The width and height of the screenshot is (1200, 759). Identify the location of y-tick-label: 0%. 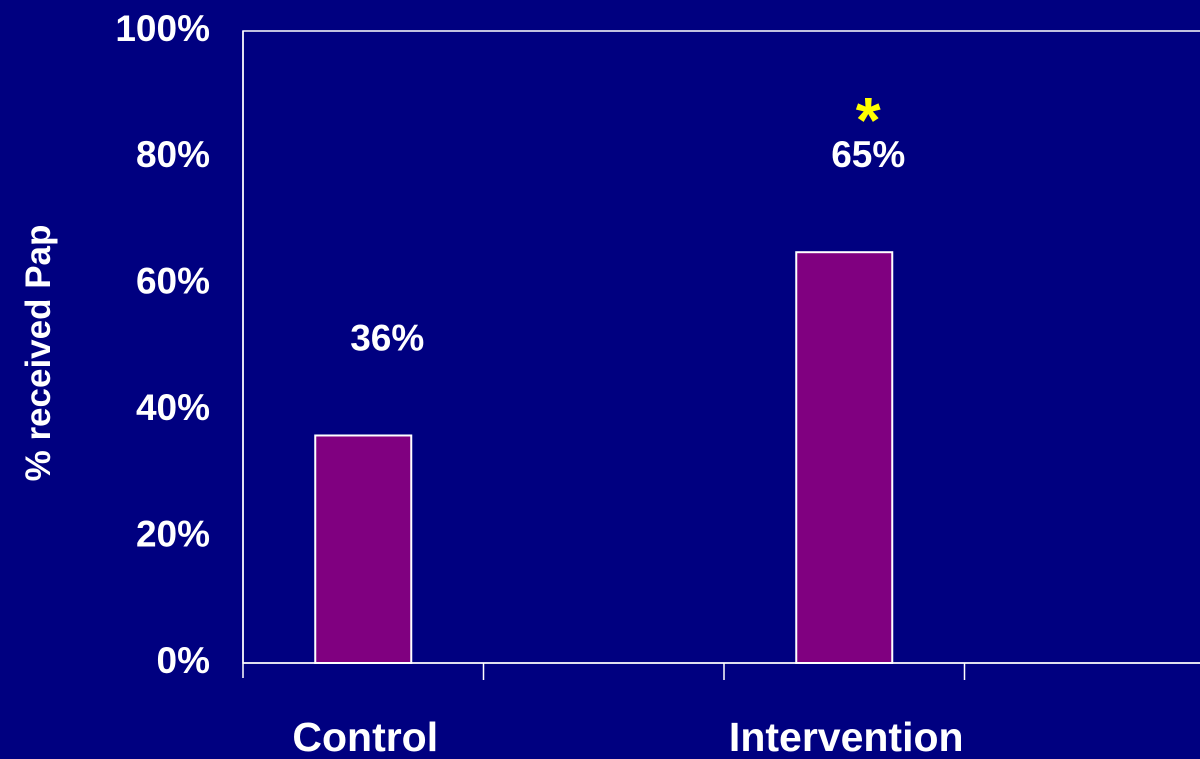
(183, 660).